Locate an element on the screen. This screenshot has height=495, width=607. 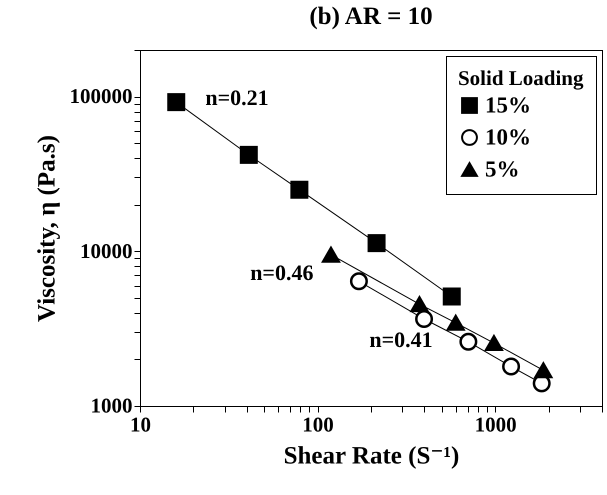
x-tick-label: 100 is located at coordinates (318, 424).